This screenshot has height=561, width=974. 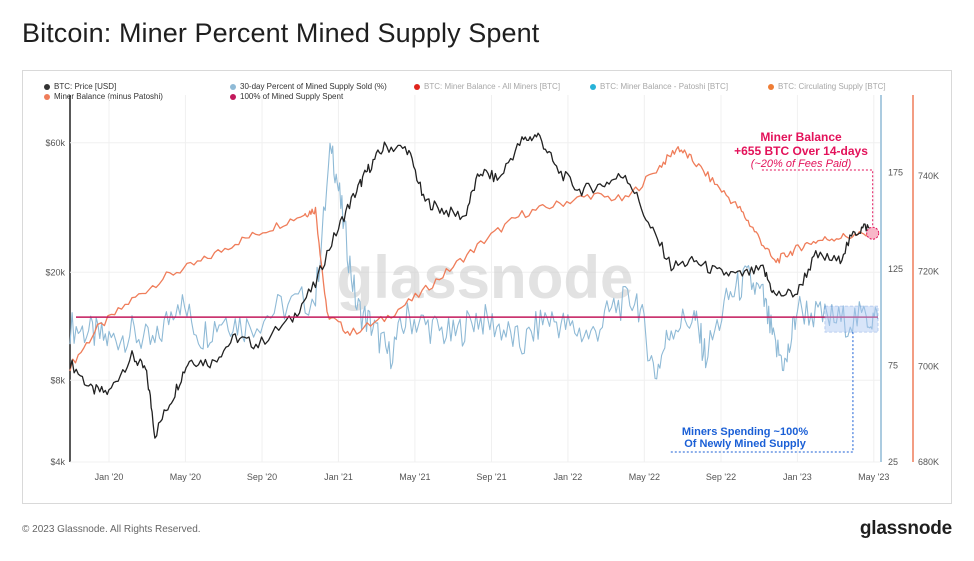 What do you see at coordinates (895, 269) in the screenshot?
I see `y-mid-tick-label: 125` at bounding box center [895, 269].